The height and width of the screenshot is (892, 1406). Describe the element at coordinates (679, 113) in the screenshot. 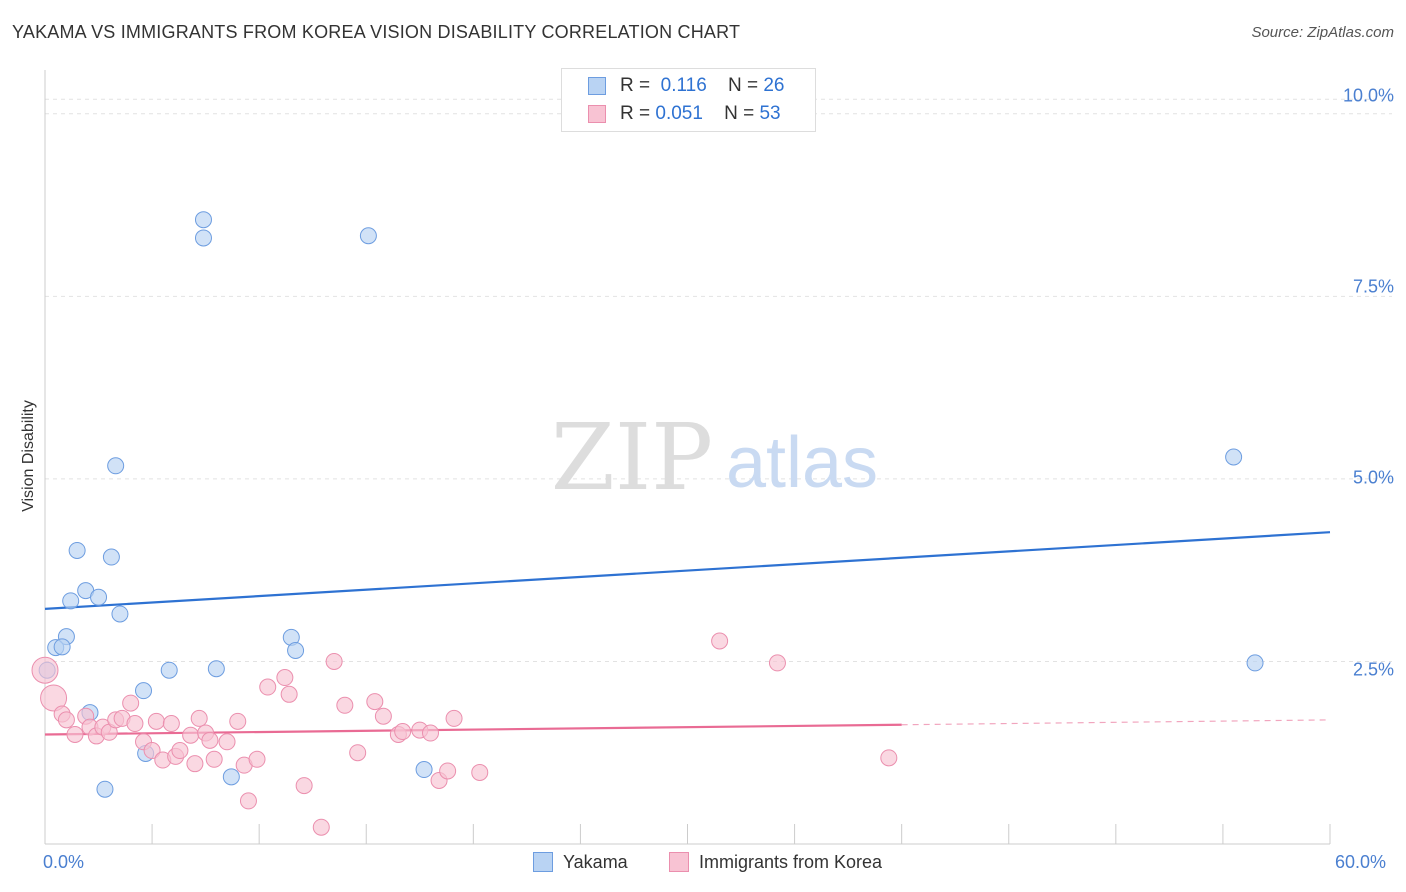

I see `legend-r-value: 0.051` at that location.